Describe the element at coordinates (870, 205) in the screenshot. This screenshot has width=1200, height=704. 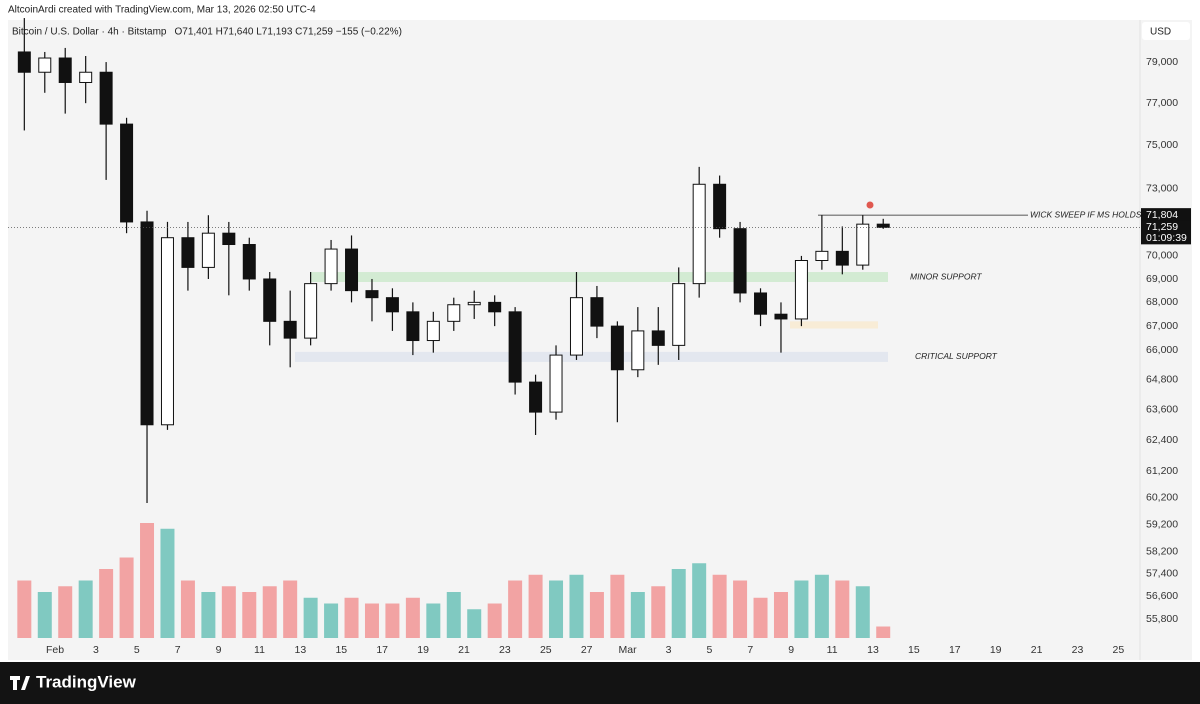
I see `alert-dot` at that location.